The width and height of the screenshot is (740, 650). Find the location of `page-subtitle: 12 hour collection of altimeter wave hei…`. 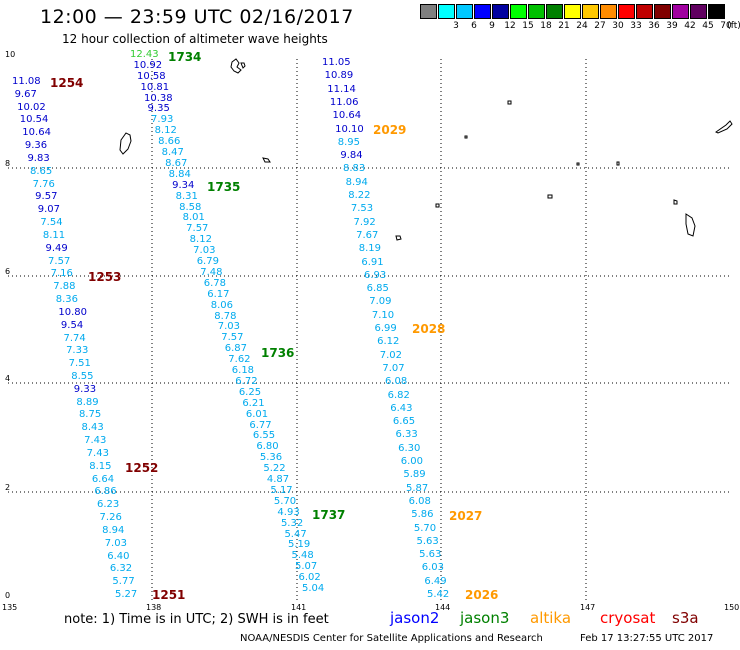

page-subtitle: 12 hour collection of altimeter wave hei… is located at coordinates (195, 39).